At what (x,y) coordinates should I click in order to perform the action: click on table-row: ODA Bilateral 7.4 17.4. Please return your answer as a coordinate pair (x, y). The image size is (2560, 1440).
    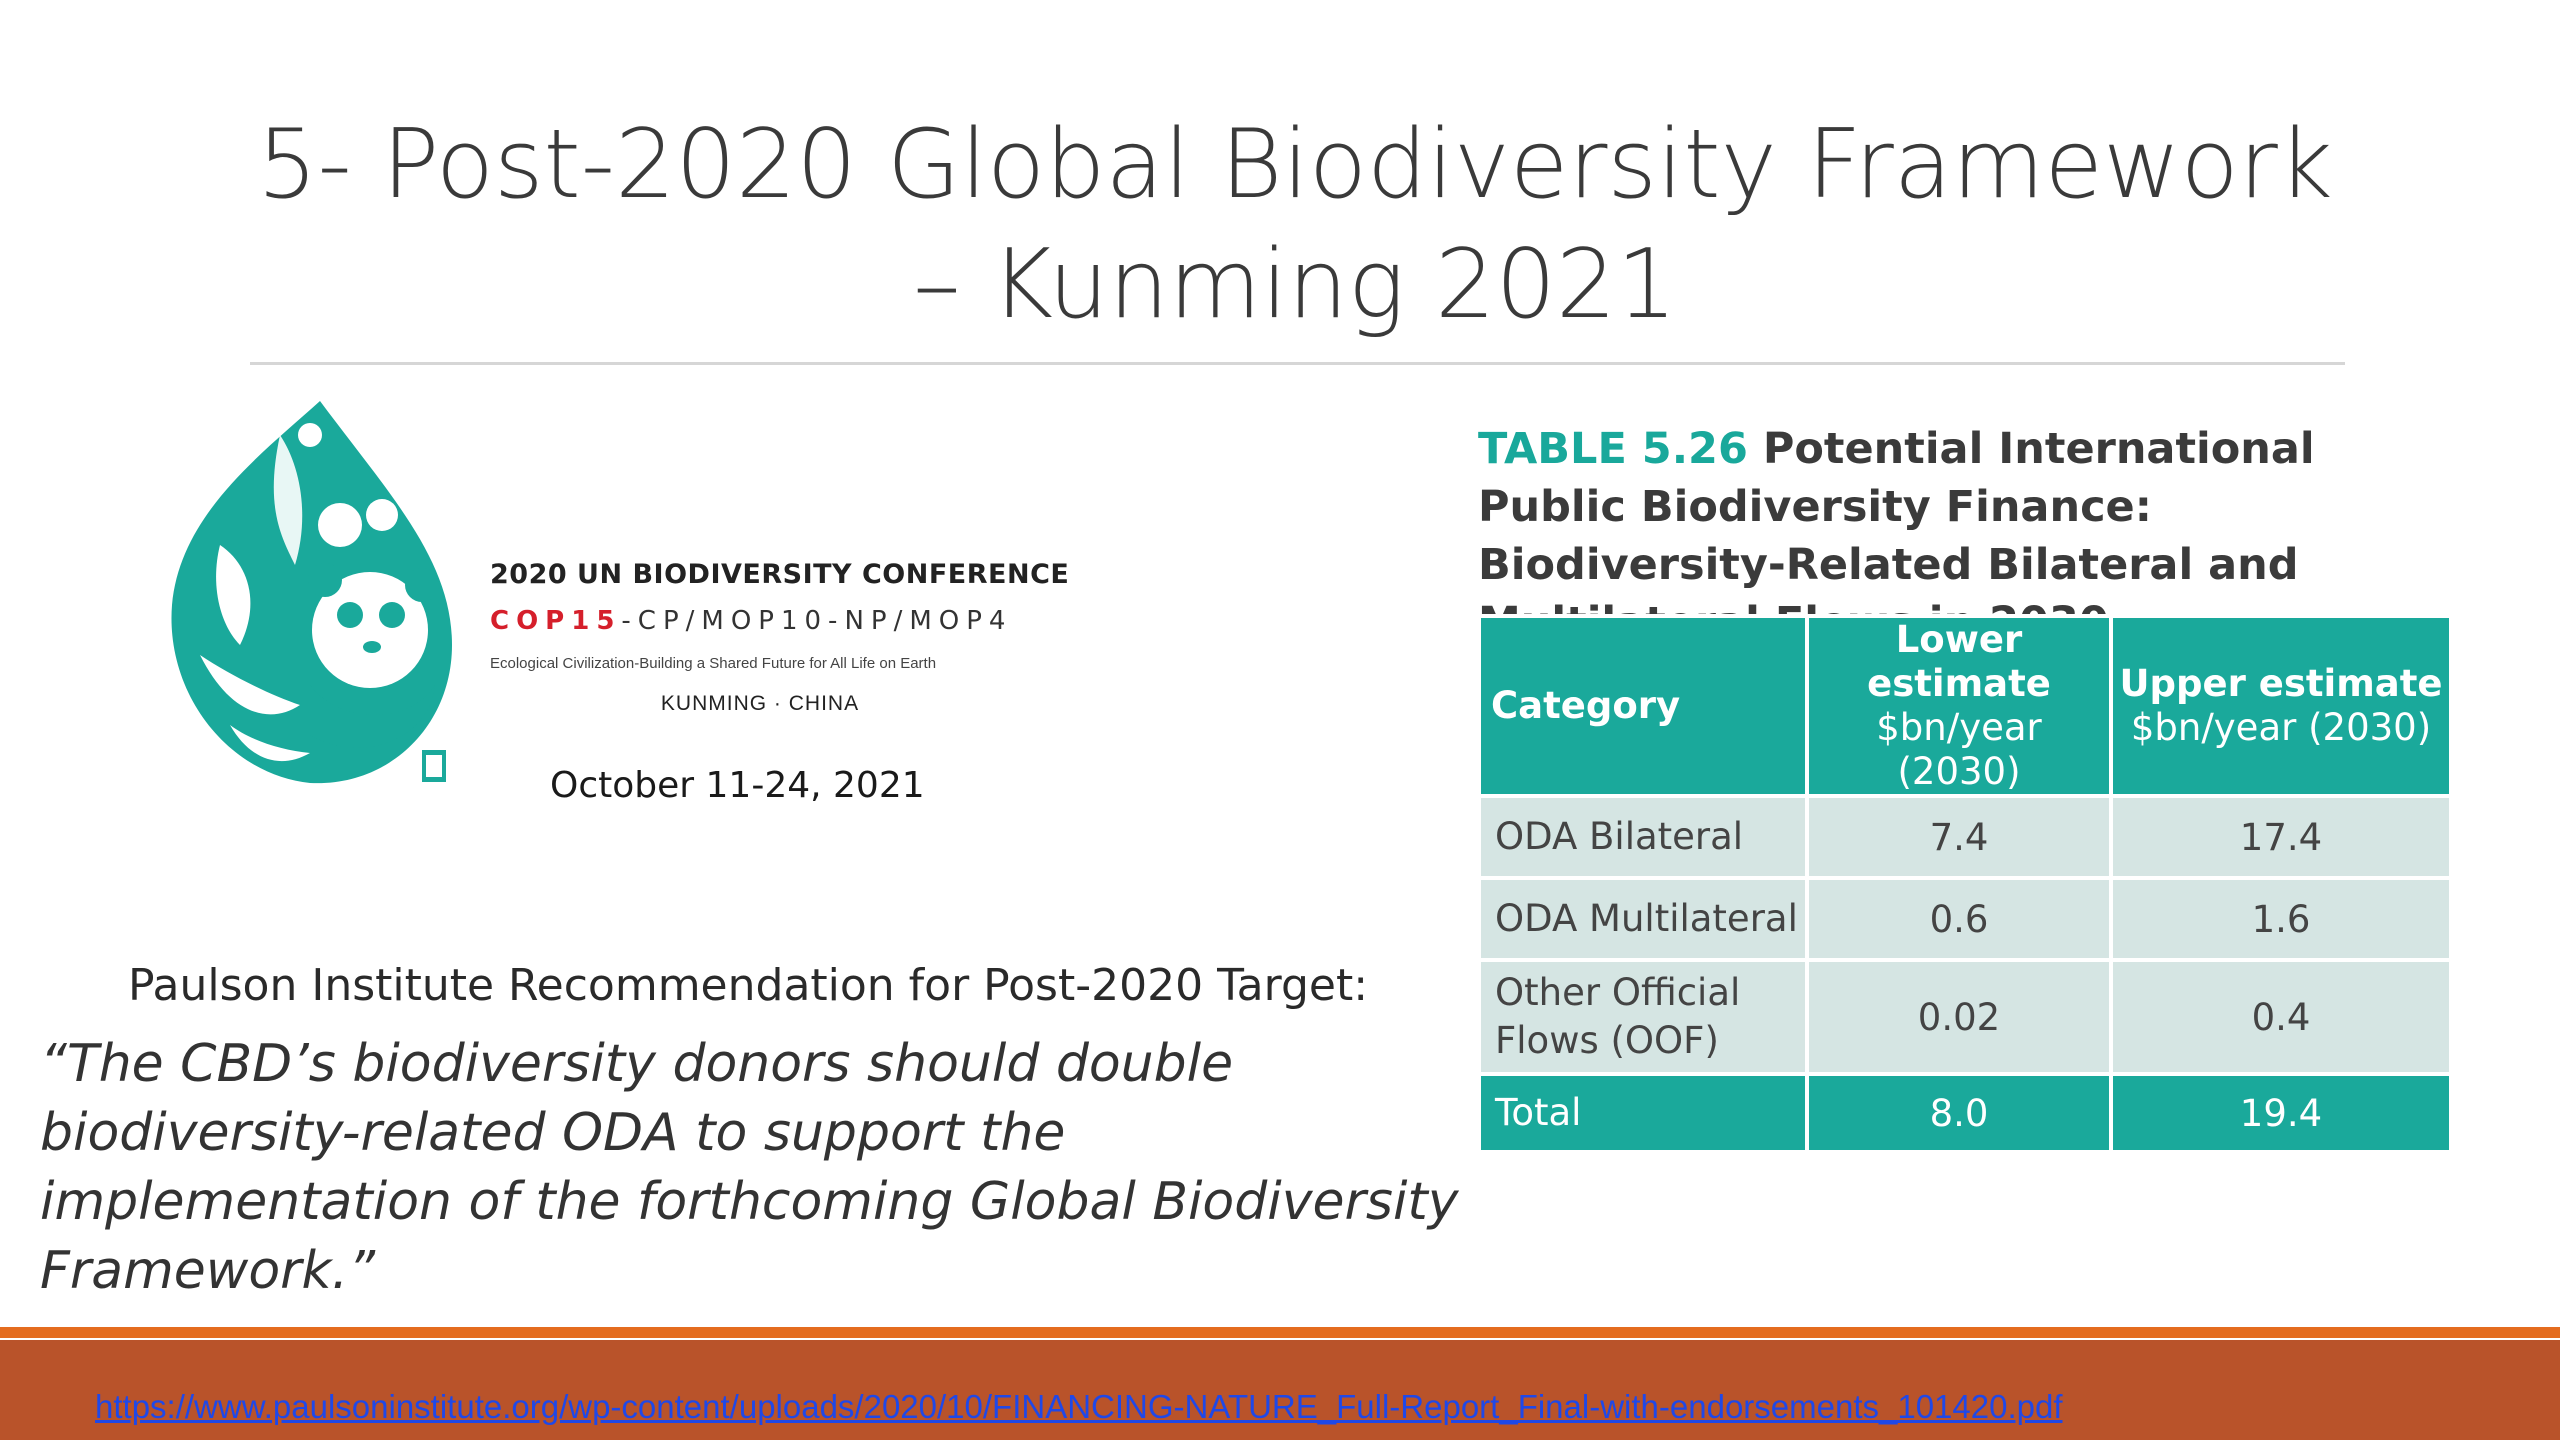
    Looking at the image, I should click on (1965, 837).